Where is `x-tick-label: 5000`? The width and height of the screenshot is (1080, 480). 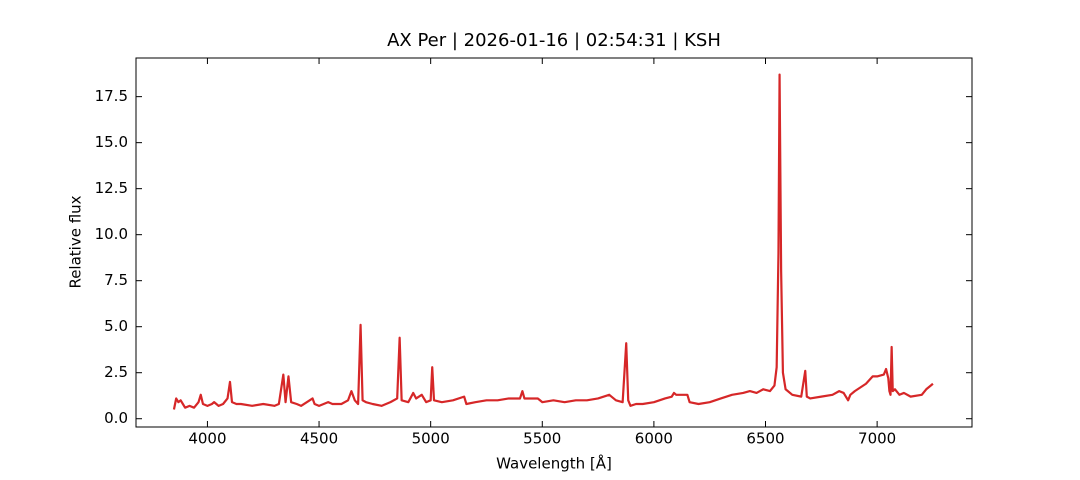 x-tick-label: 5000 is located at coordinates (431, 439).